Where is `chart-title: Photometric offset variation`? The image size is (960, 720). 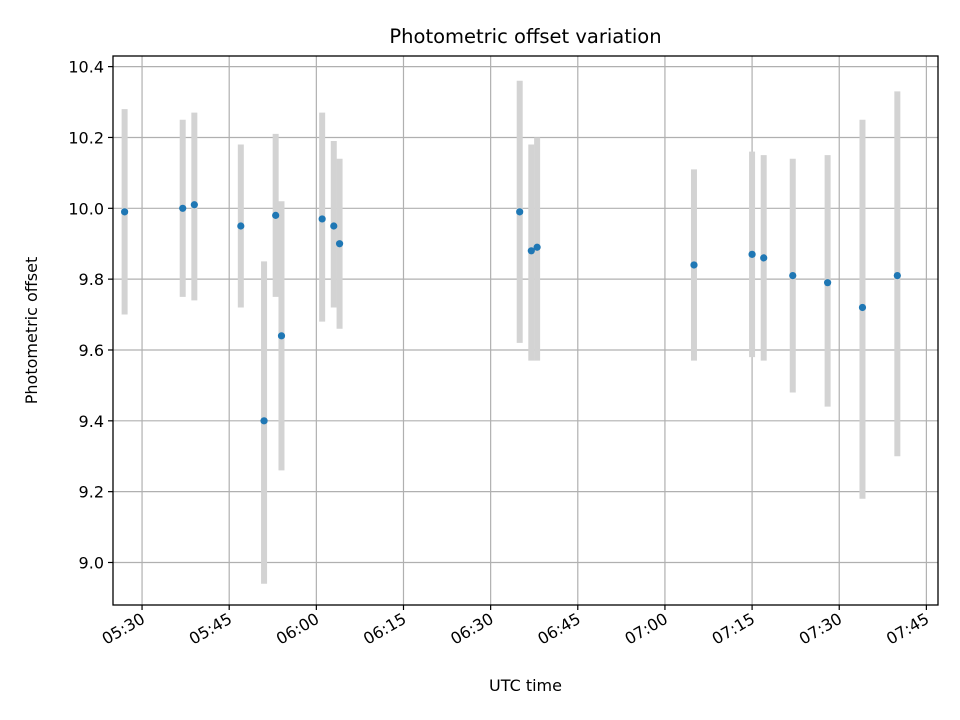 chart-title: Photometric offset variation is located at coordinates (525, 36).